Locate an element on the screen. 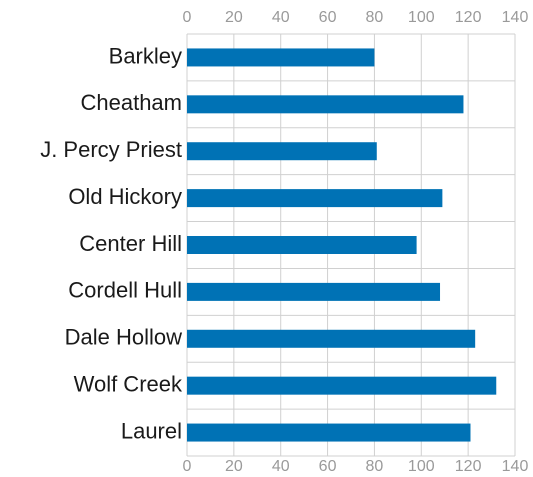  category-label: Old Hickory is located at coordinates (125, 196).